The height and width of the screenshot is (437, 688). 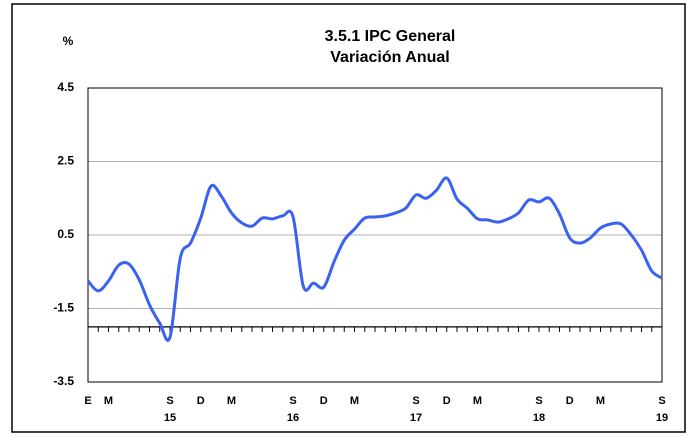 What do you see at coordinates (63, 381) in the screenshot?
I see `y-tick-label: -3.5` at bounding box center [63, 381].